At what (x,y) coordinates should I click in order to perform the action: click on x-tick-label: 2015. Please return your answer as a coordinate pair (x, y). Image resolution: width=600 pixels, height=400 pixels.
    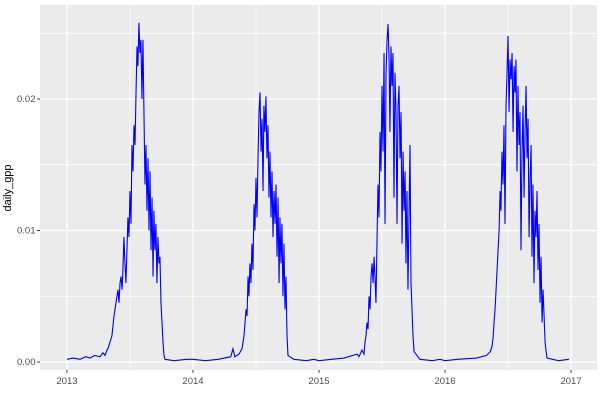
    Looking at the image, I should click on (318, 381).